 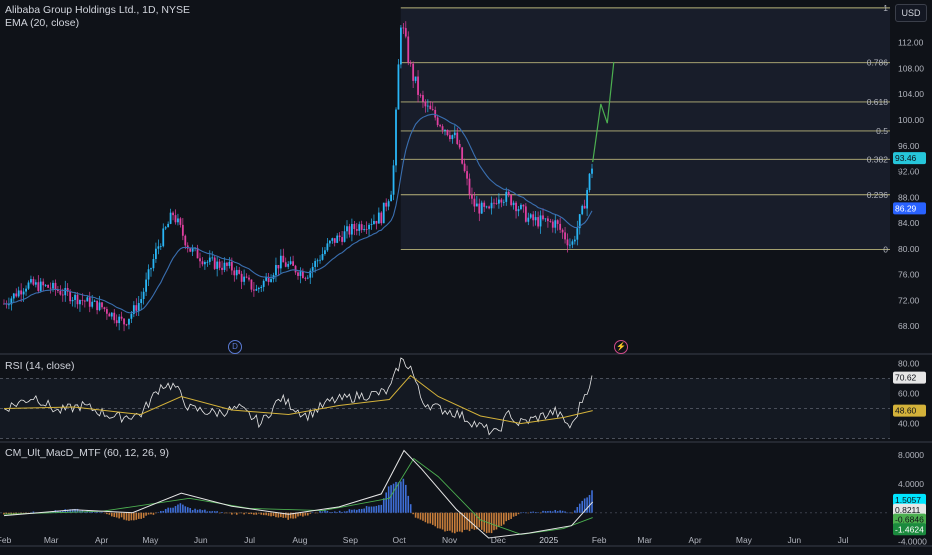 I want to click on split-event-marker-icon: ⚡, so click(x=621, y=347).